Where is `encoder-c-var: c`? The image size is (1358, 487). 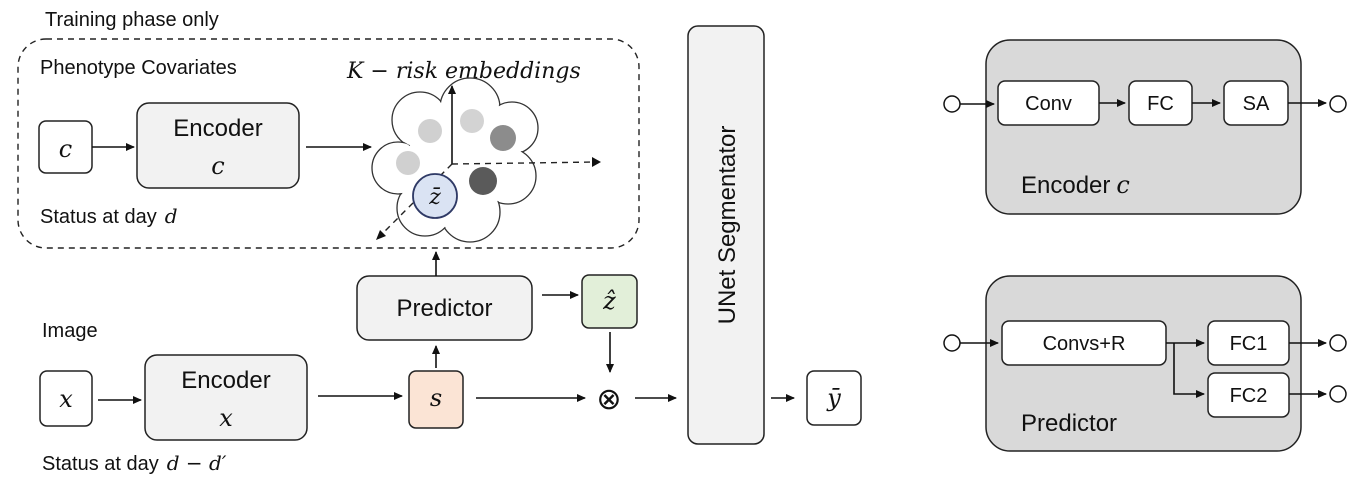
encoder-c-var: c is located at coordinates (217, 166).